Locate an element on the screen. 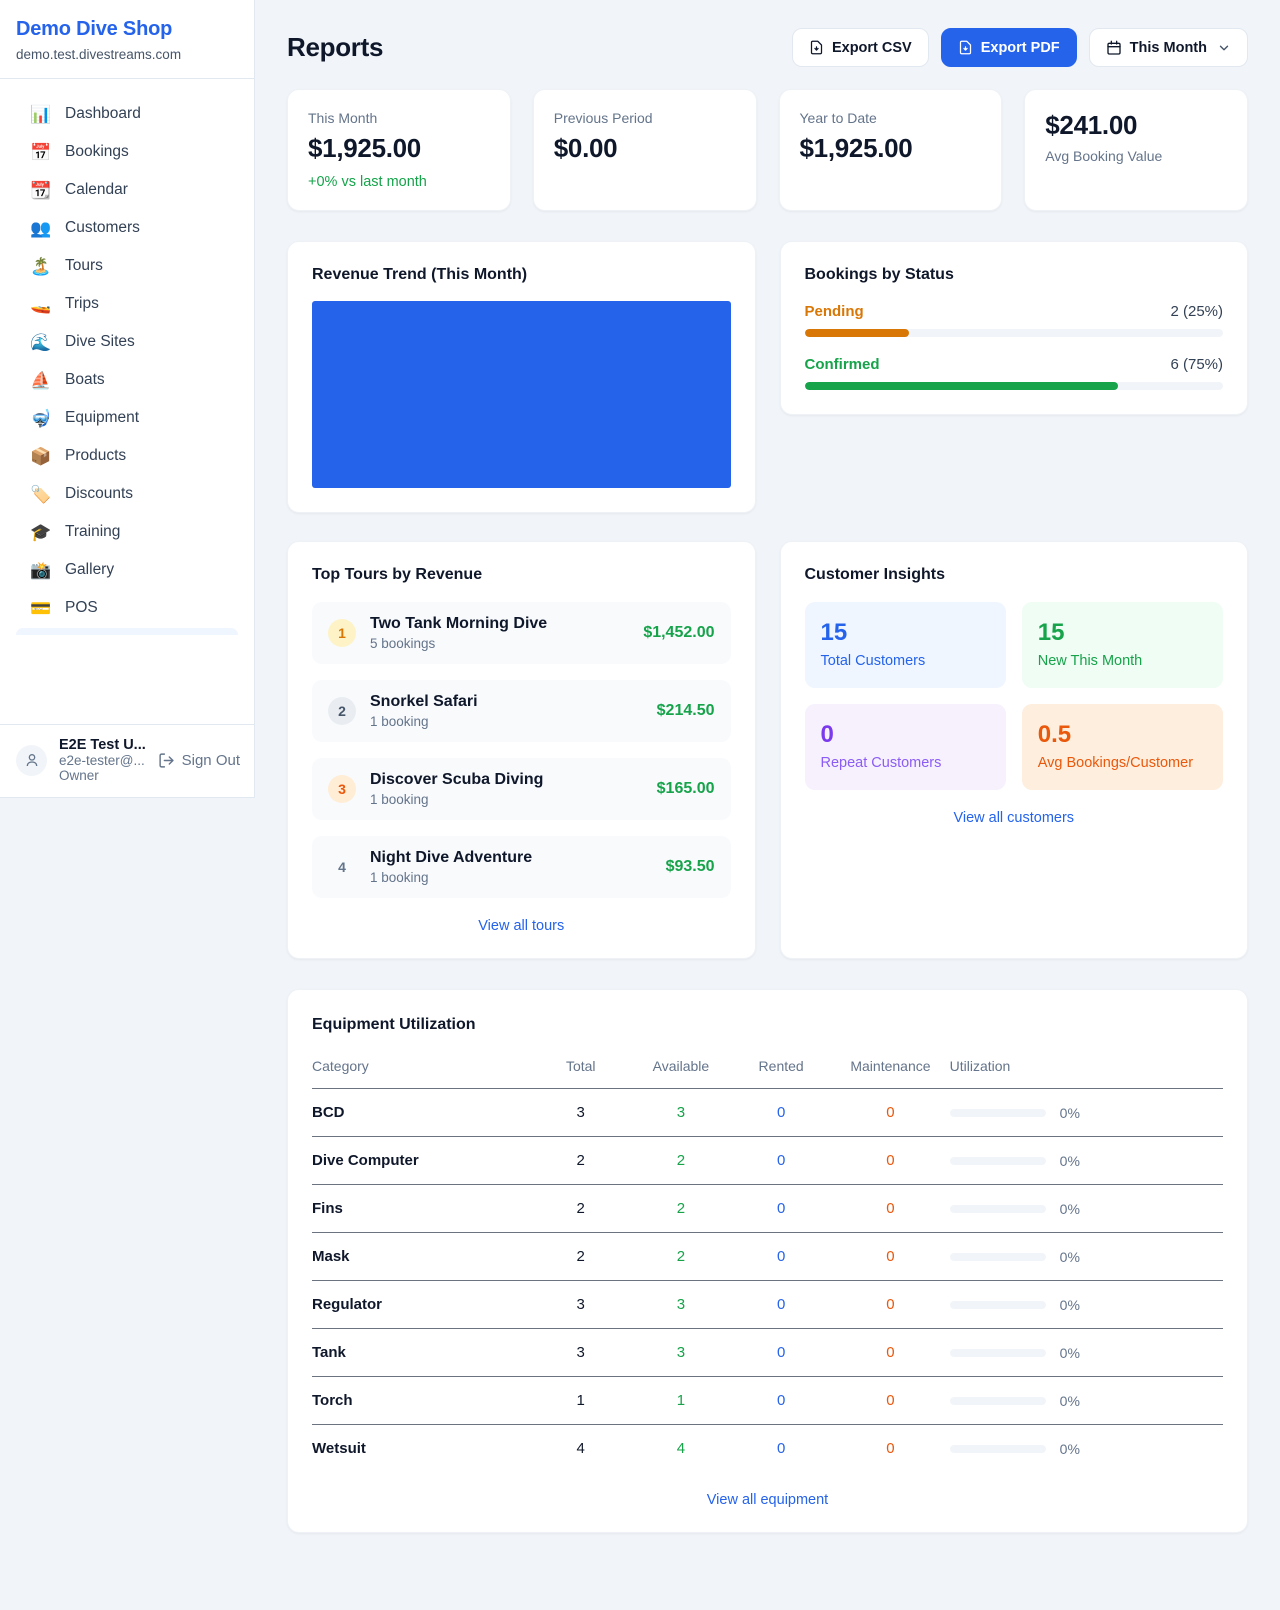  view-all-customers-link: View all customers is located at coordinates (1014, 818).